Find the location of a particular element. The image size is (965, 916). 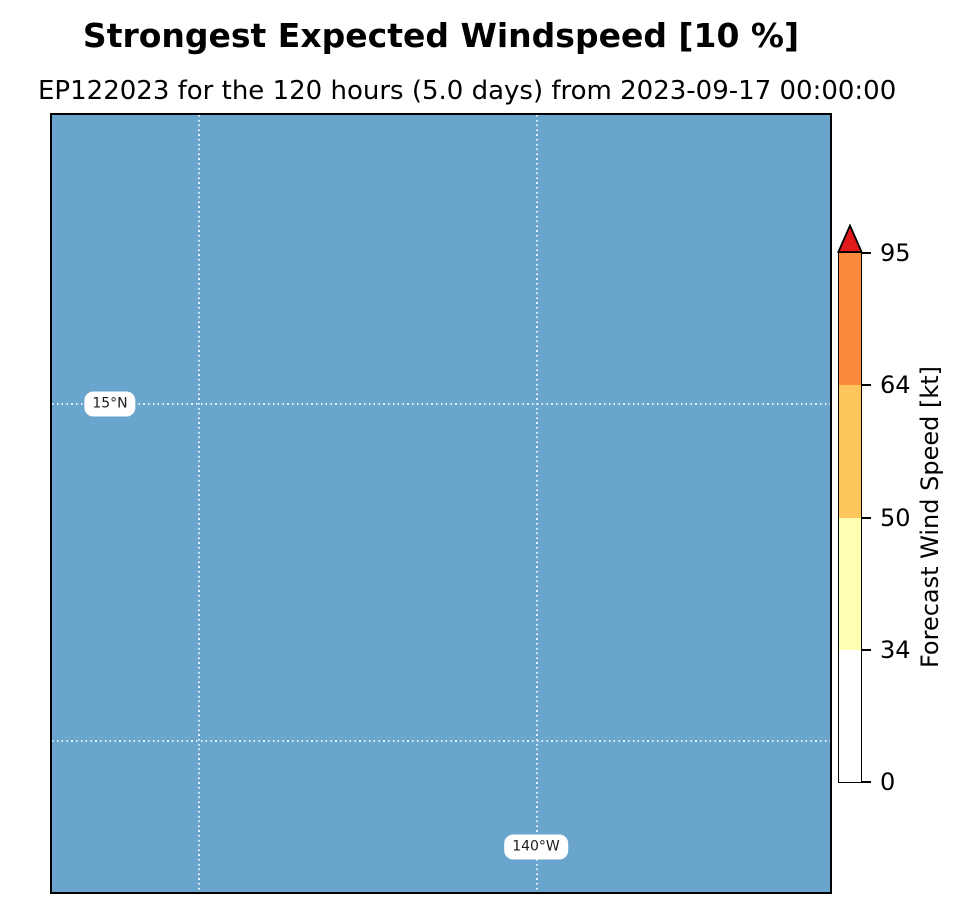

colorbar is located at coordinates (850, 517).